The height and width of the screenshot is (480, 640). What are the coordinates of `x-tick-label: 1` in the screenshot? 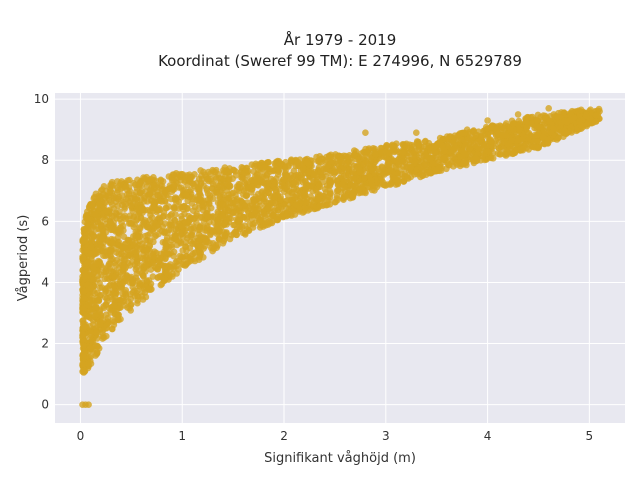 It's located at (182, 436).